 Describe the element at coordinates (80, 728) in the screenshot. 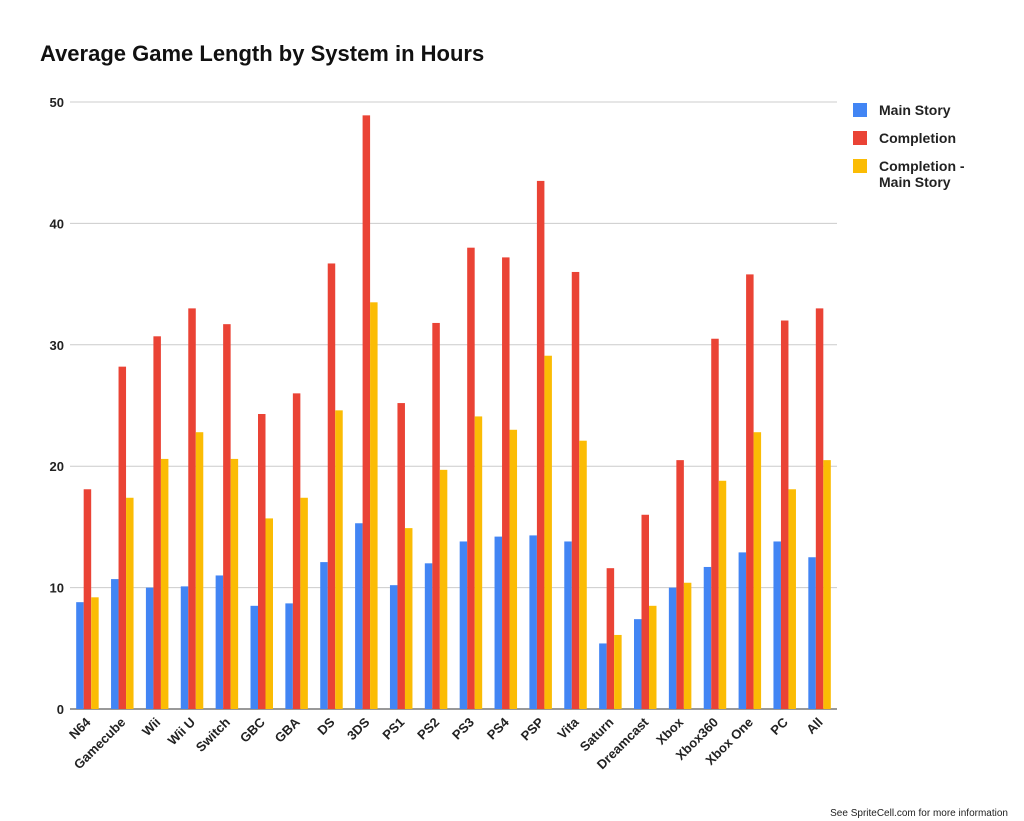

I see `x-tick-label: N64` at that location.